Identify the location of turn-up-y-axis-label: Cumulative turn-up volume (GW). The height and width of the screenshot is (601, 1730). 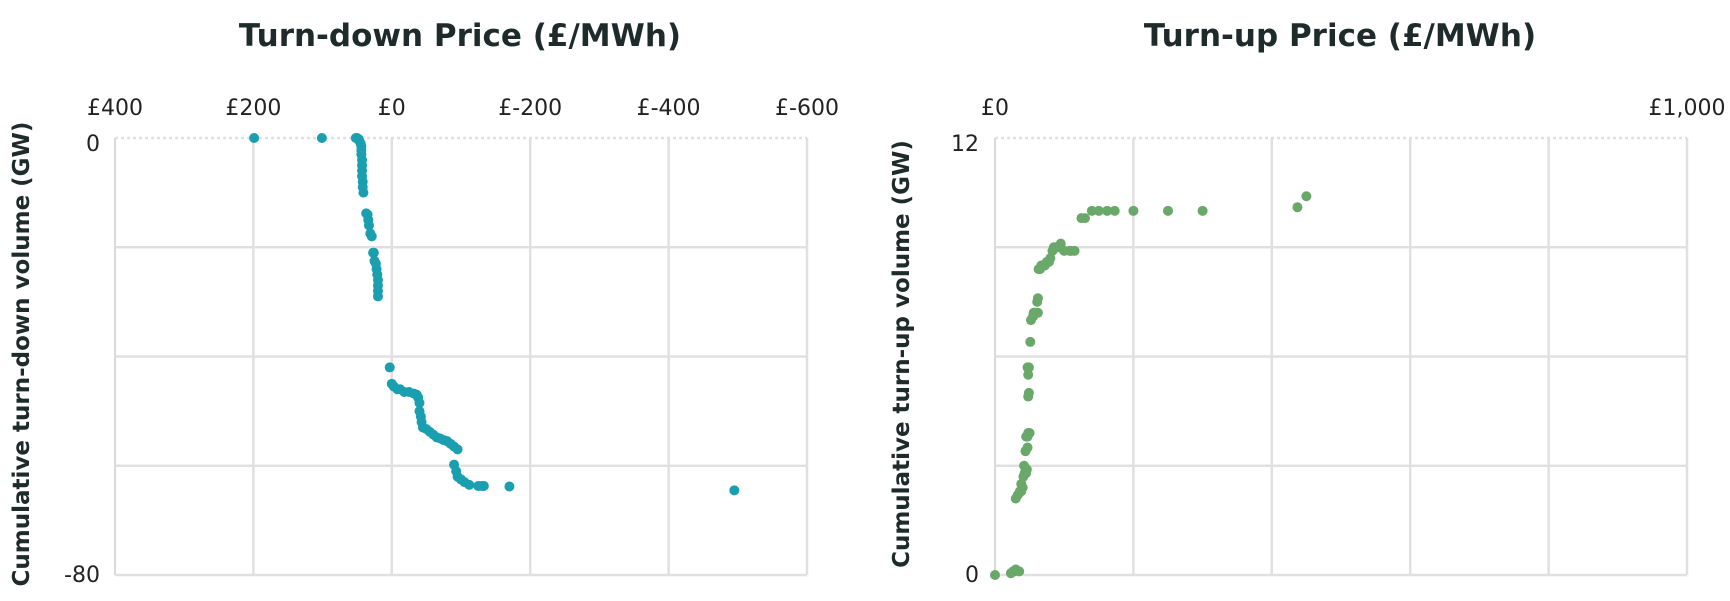
(902, 354).